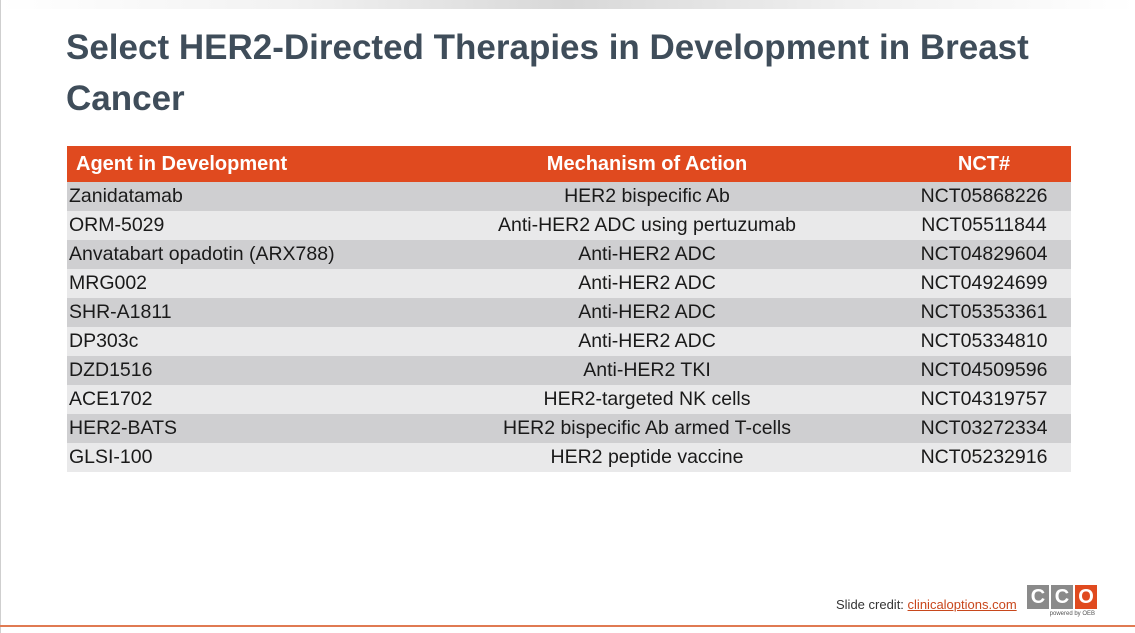 The height and width of the screenshot is (633, 1135). I want to click on agent-cell: DZD1516, so click(232, 370).